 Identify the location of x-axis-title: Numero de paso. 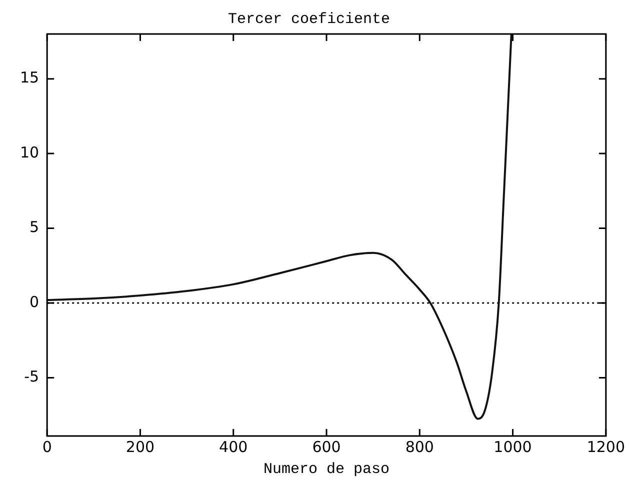
(326, 469).